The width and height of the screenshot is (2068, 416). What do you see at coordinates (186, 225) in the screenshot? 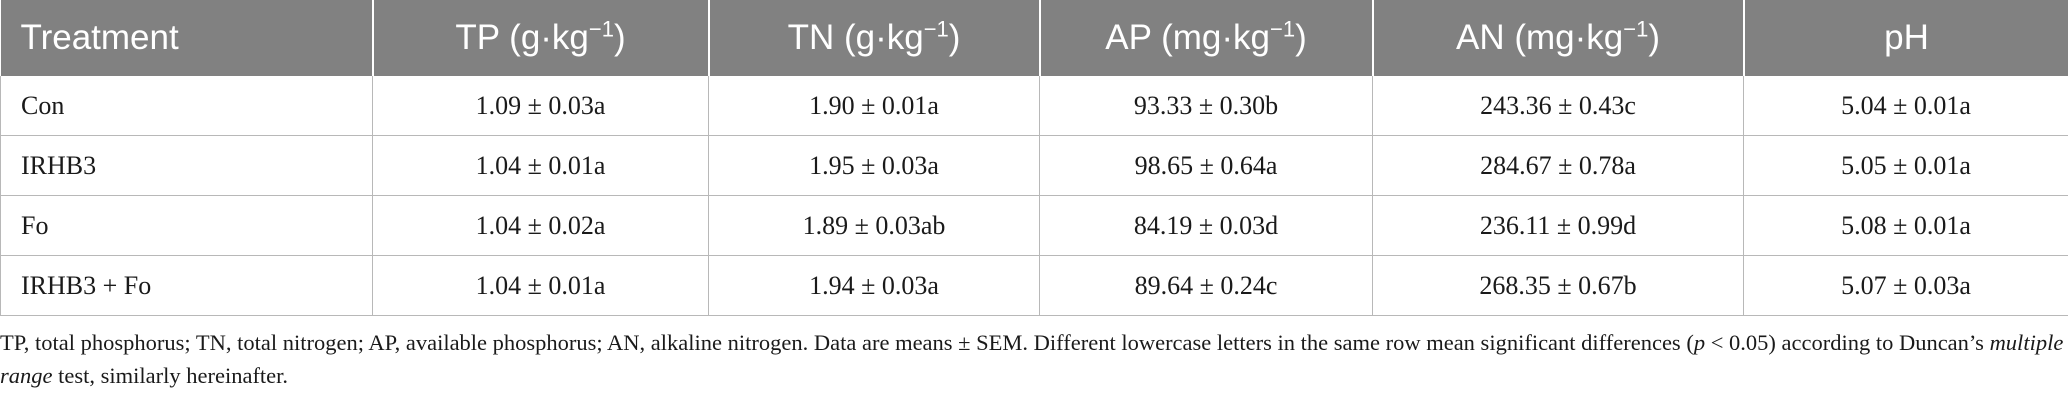
I see `cell-treatment: Fo` at bounding box center [186, 225].